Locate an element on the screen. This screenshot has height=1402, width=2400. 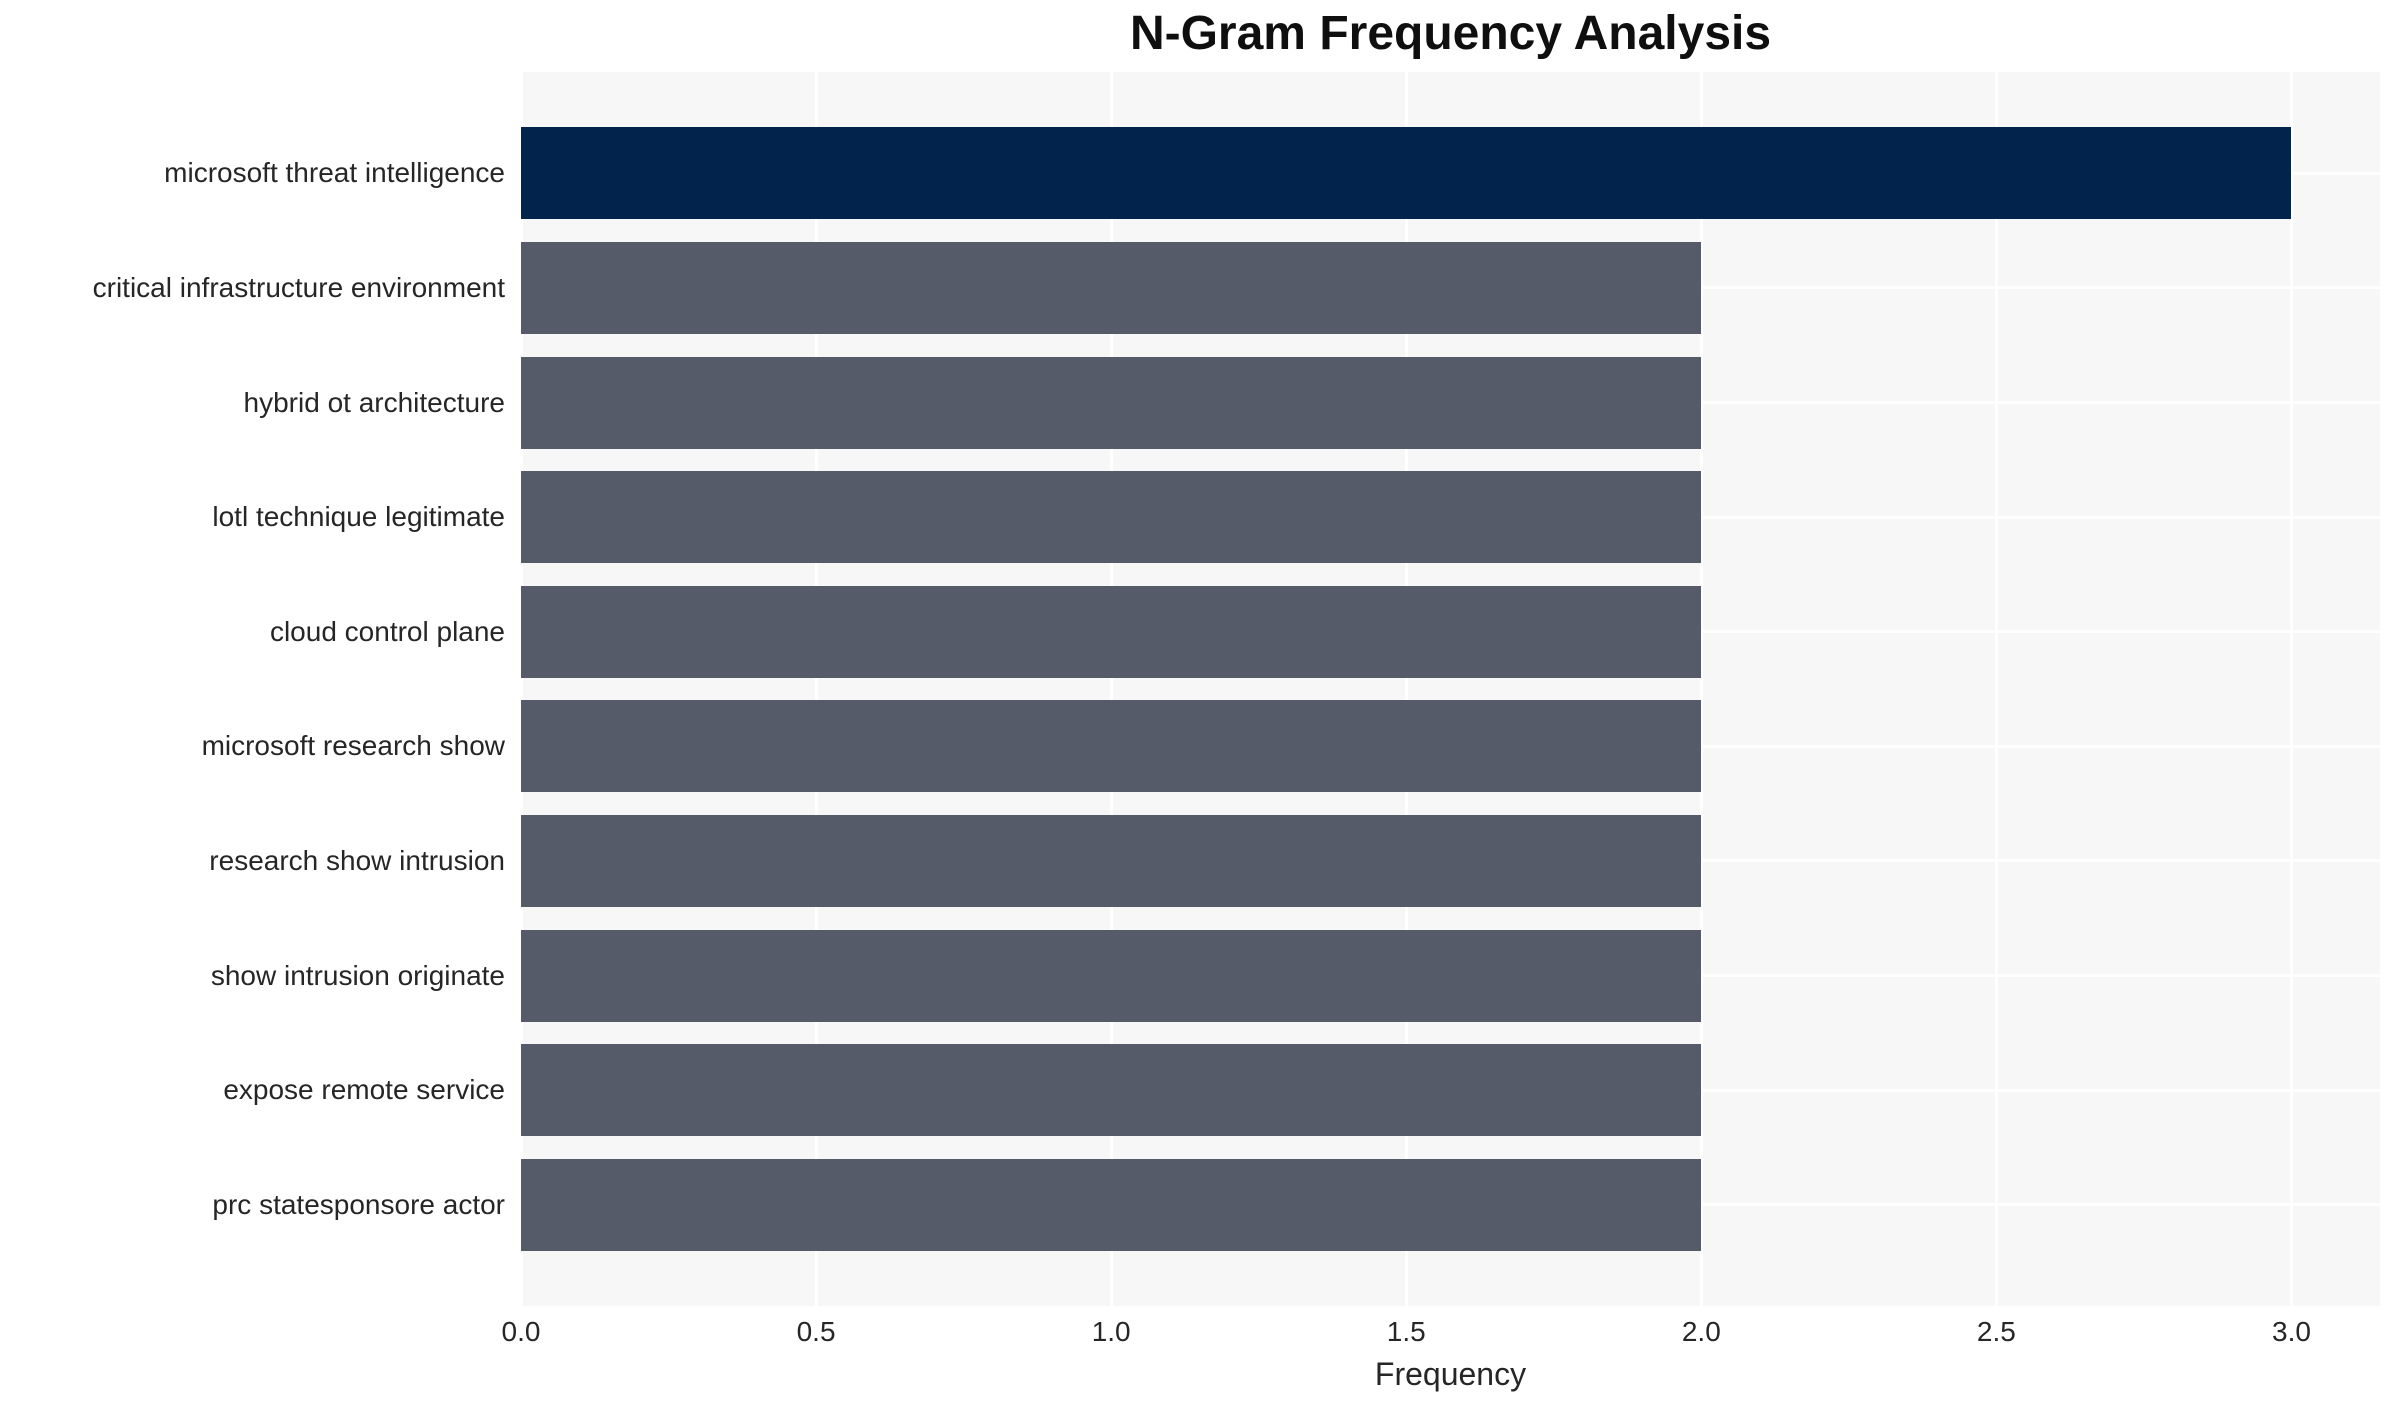
bar-expose-remote-service is located at coordinates (1111, 1090).